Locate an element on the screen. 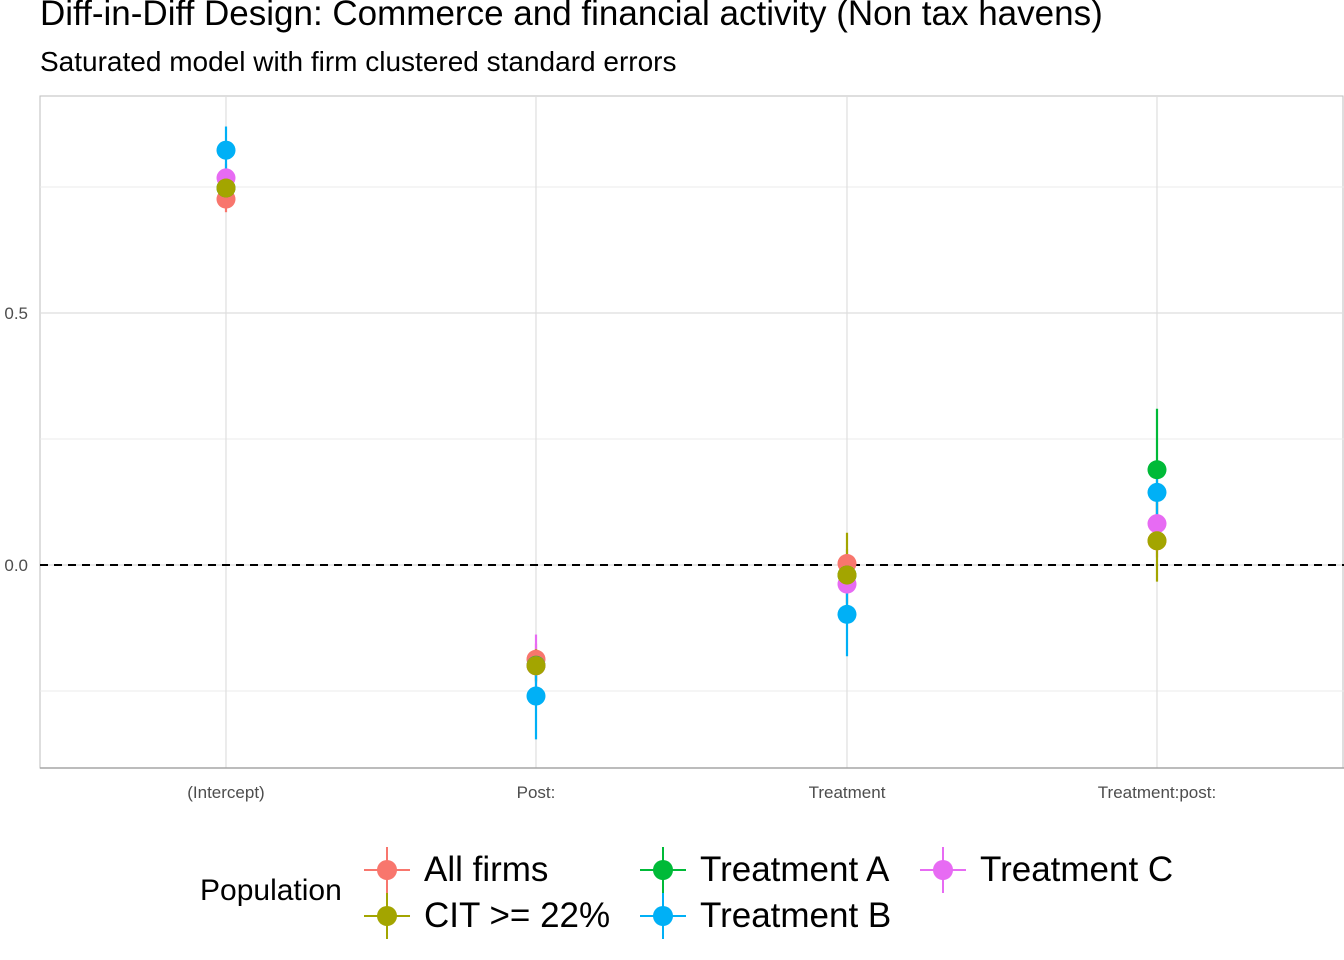  y-tick-label: 0.5 is located at coordinates (16, 313).